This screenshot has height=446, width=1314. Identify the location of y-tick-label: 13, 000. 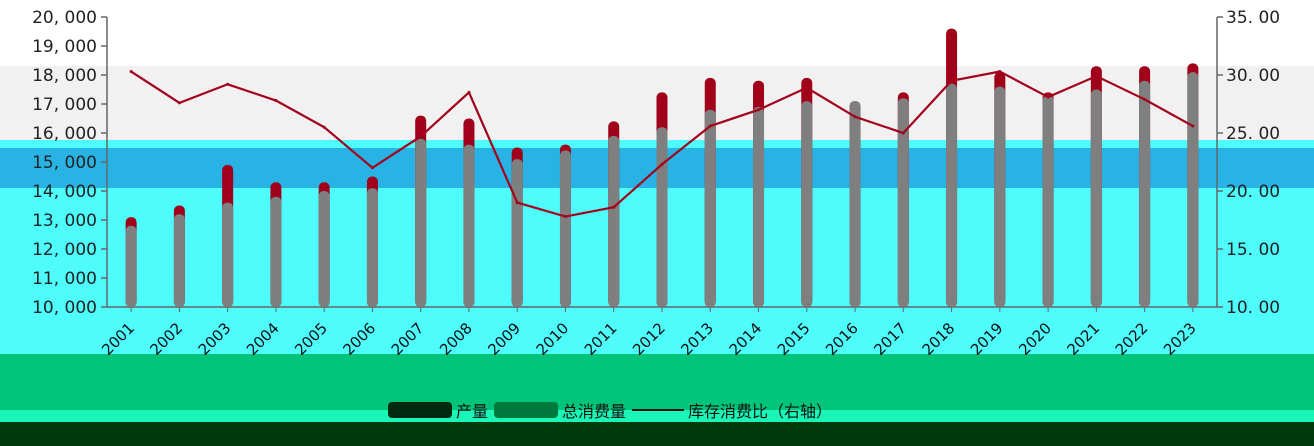
(64, 221).